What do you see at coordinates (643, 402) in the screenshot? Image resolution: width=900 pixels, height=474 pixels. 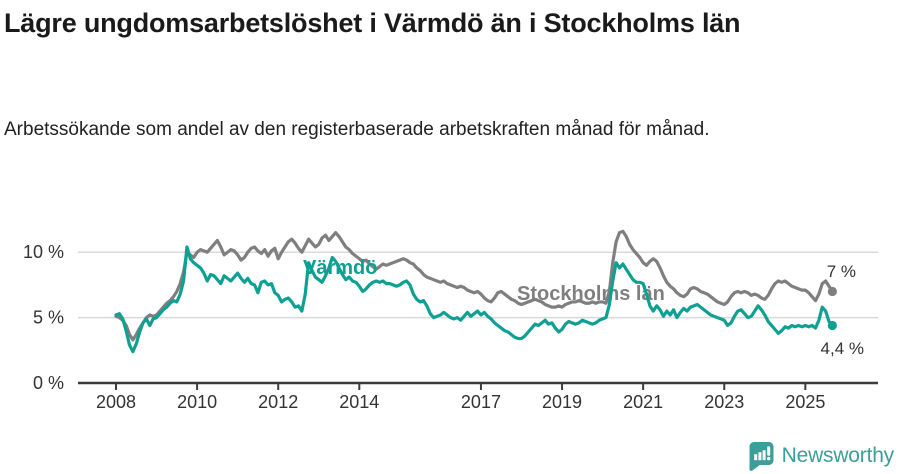 I see `x-tick-label: 2021` at bounding box center [643, 402].